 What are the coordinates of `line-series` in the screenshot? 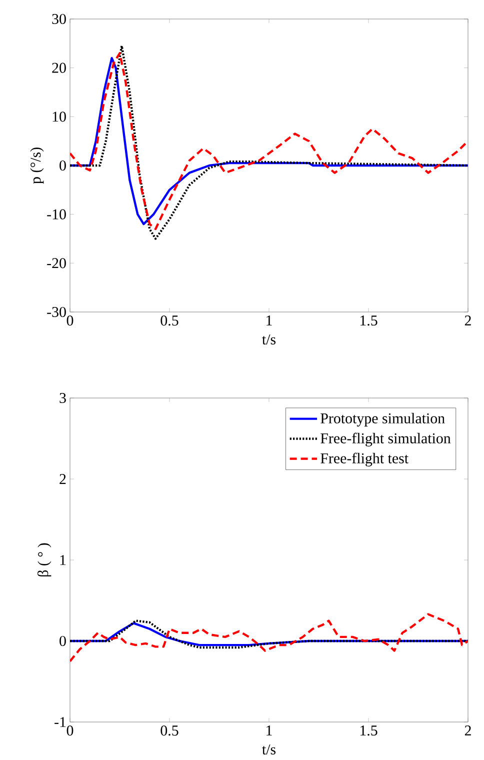 It's located at (269, 637).